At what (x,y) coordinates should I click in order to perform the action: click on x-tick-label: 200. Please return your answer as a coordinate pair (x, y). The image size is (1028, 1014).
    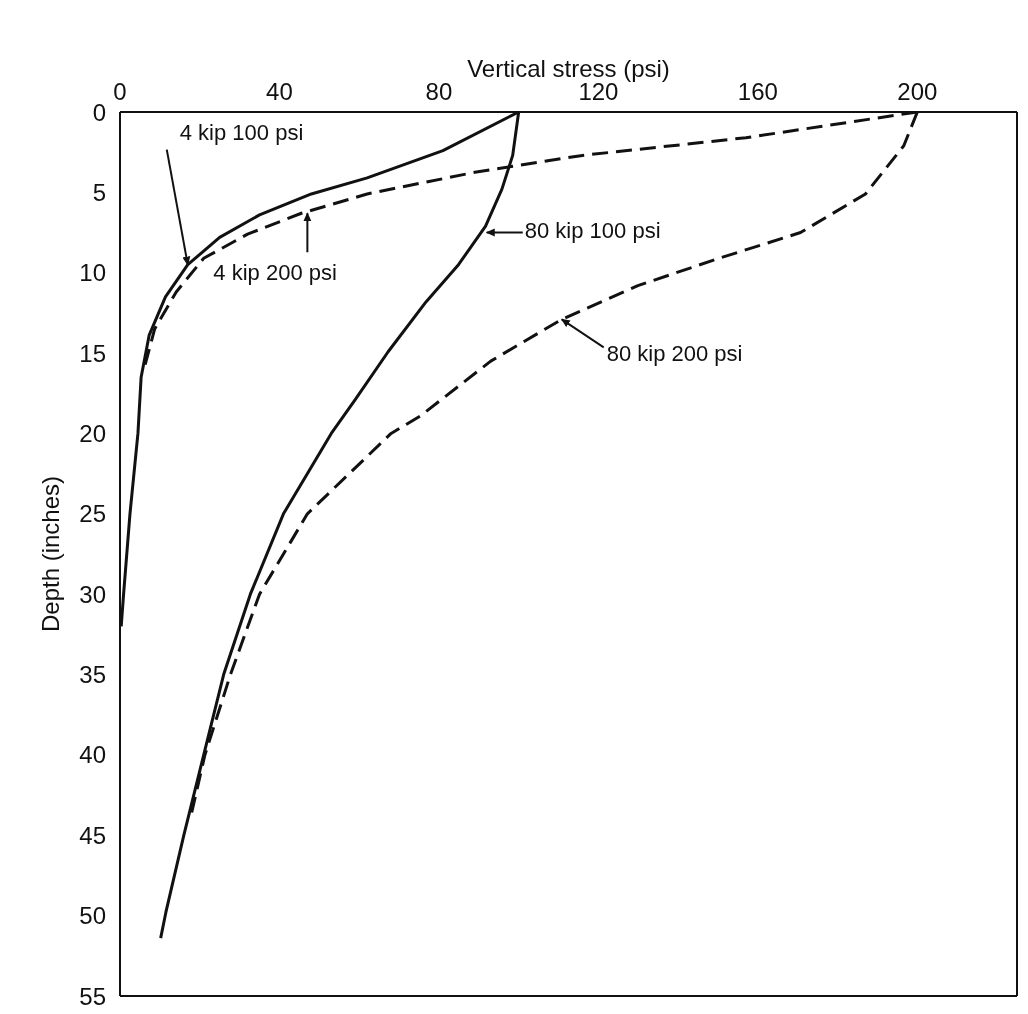
    Looking at the image, I should click on (917, 91).